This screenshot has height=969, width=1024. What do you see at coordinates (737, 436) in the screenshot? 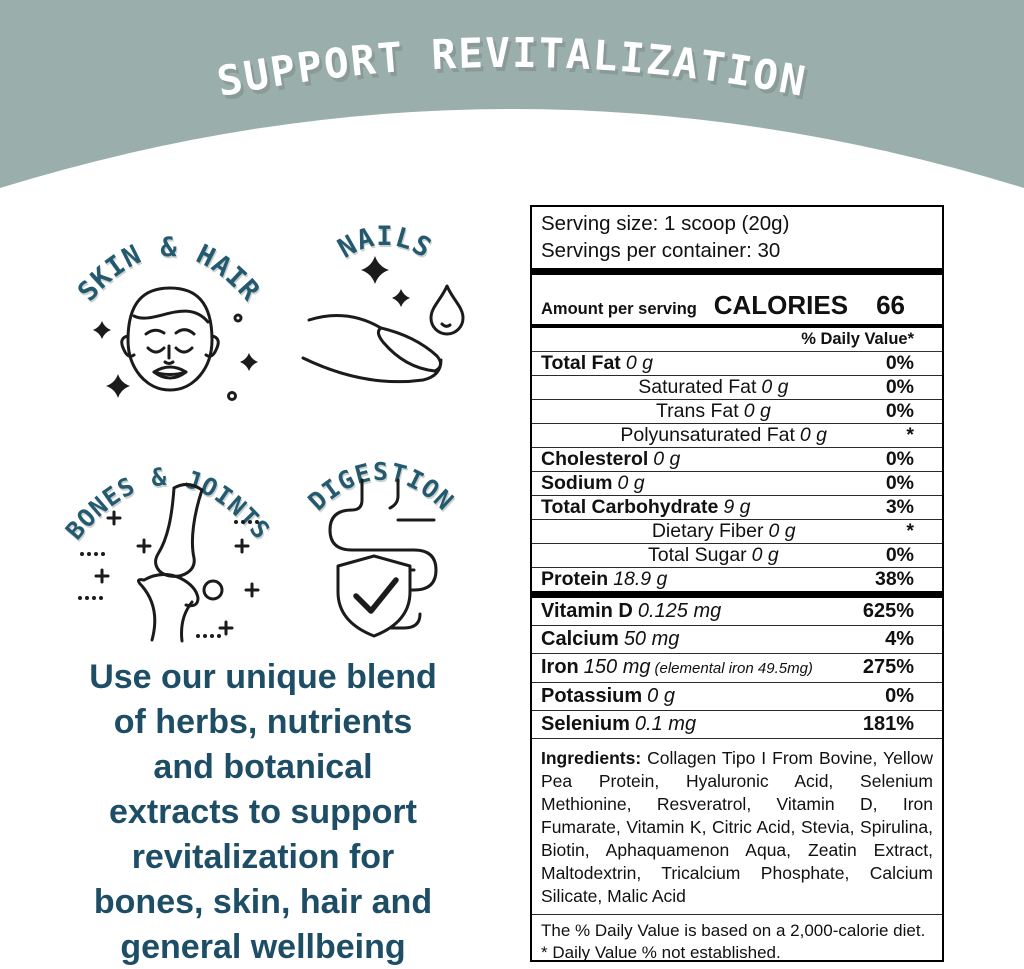
I see `nutrient-row-polyunsaturated-fat: Polyunsaturated Fat 0 g *` at bounding box center [737, 436].